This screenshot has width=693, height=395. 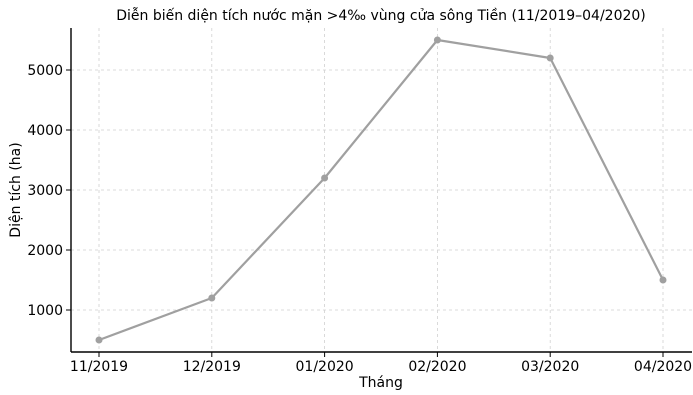 What do you see at coordinates (45, 191) in the screenshot?
I see `y-tick-label: 3000` at bounding box center [45, 191].